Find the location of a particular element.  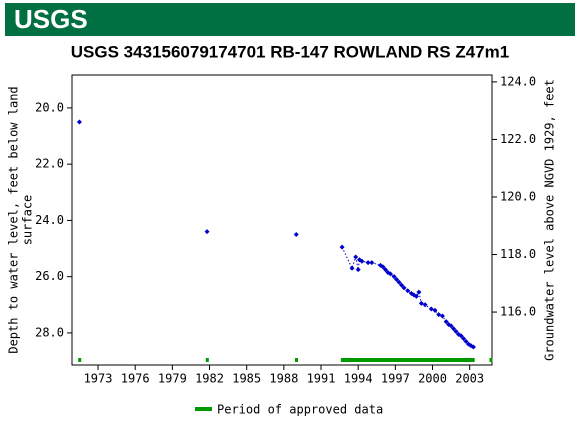

x-tick-label: 1976 is located at coordinates (135, 379).